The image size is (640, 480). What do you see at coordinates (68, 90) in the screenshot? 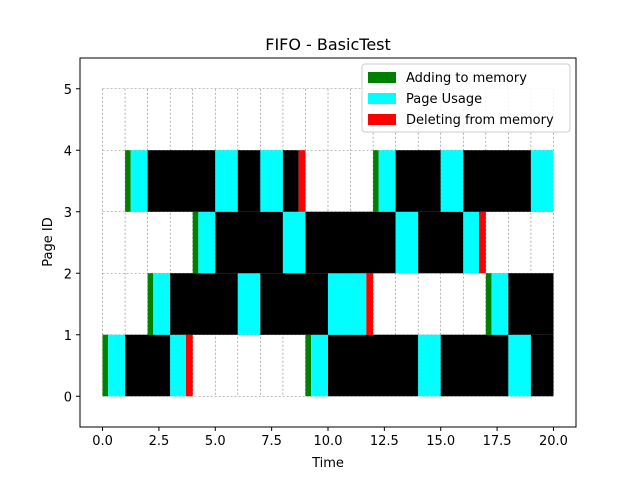
I see `y-tick-label: 5` at bounding box center [68, 90].